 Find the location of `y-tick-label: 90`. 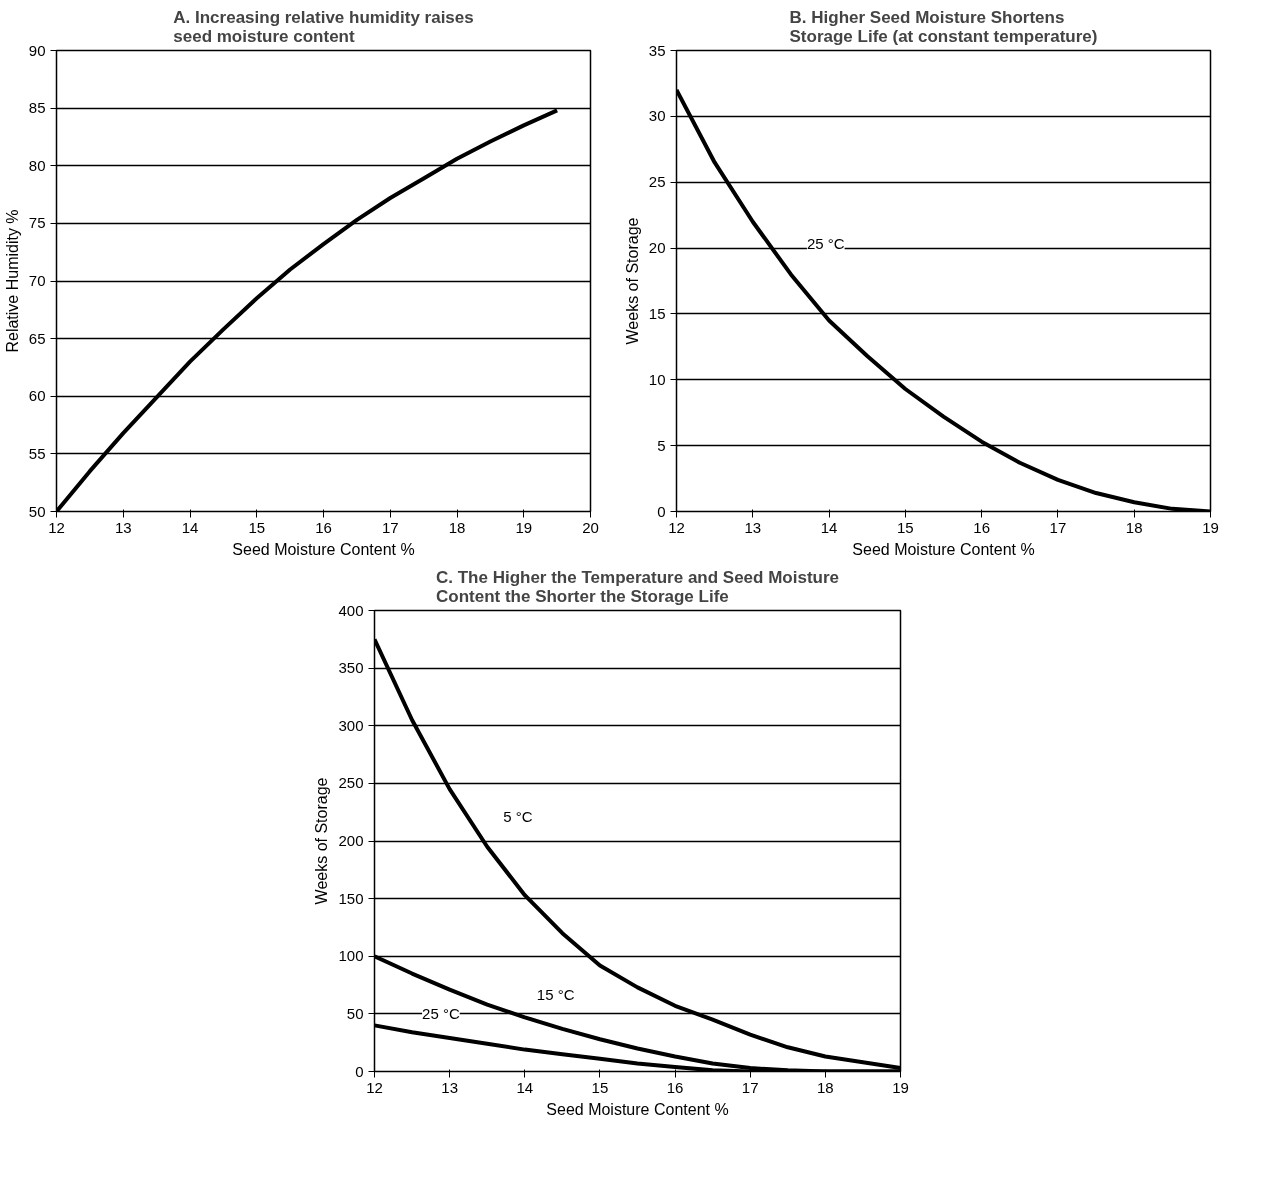

y-tick-label: 90 is located at coordinates (37, 50).